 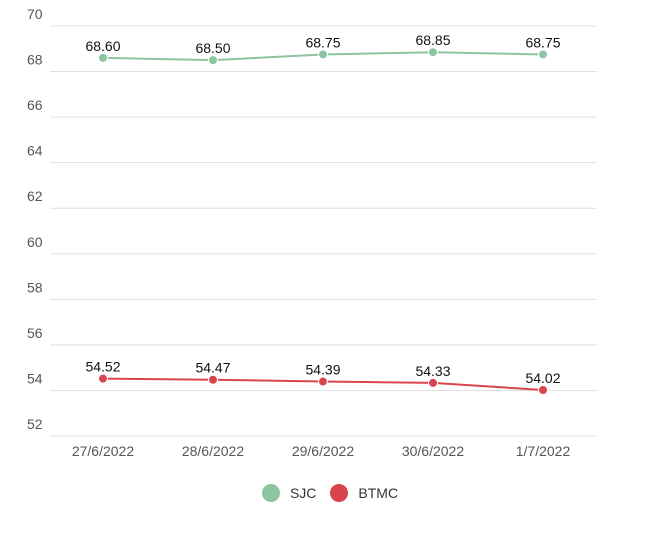 I want to click on y-tick-label: 66, so click(x=35, y=105).